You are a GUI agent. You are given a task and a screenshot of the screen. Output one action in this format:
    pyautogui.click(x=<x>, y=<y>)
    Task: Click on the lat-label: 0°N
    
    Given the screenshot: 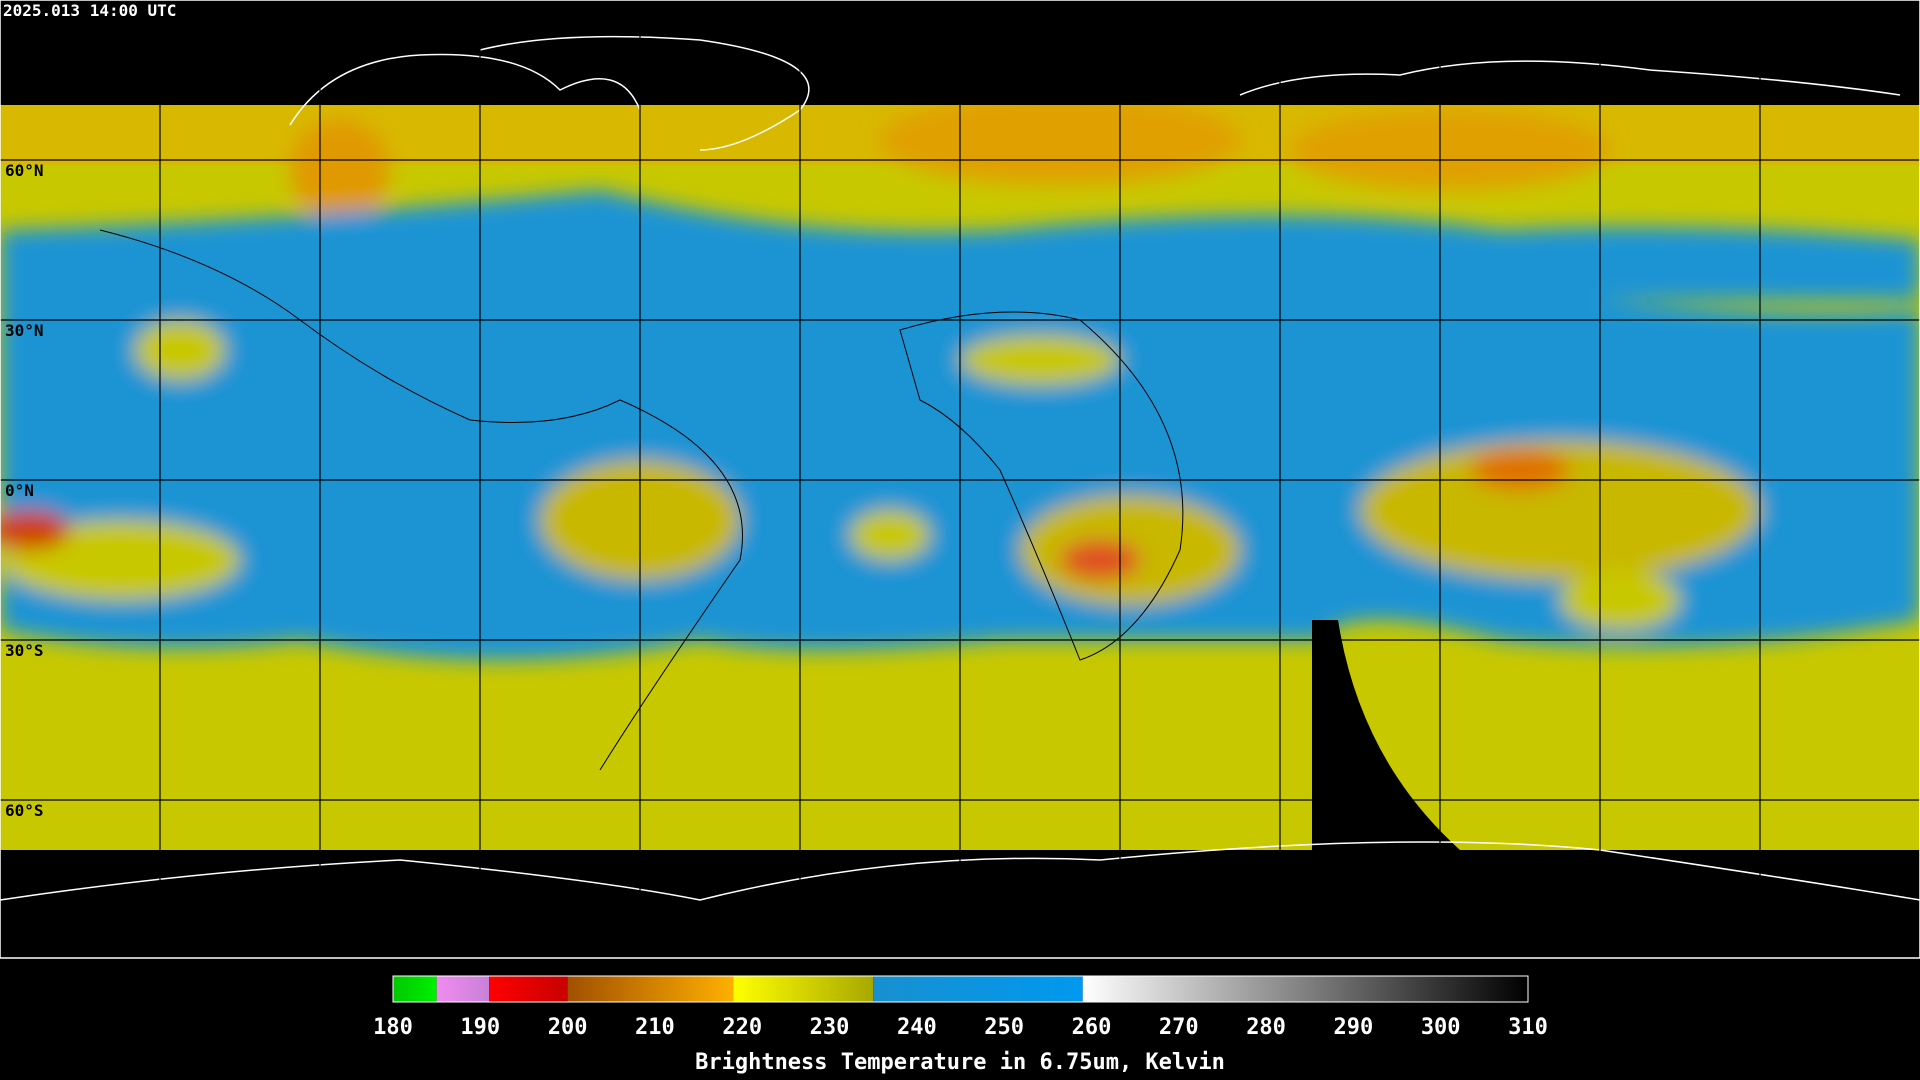 What is the action you would take?
    pyautogui.click(x=19, y=490)
    